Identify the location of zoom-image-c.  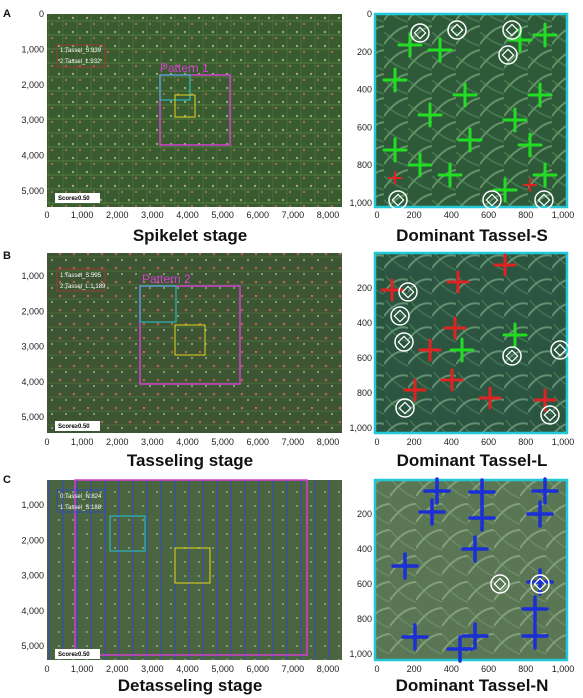
(471, 570).